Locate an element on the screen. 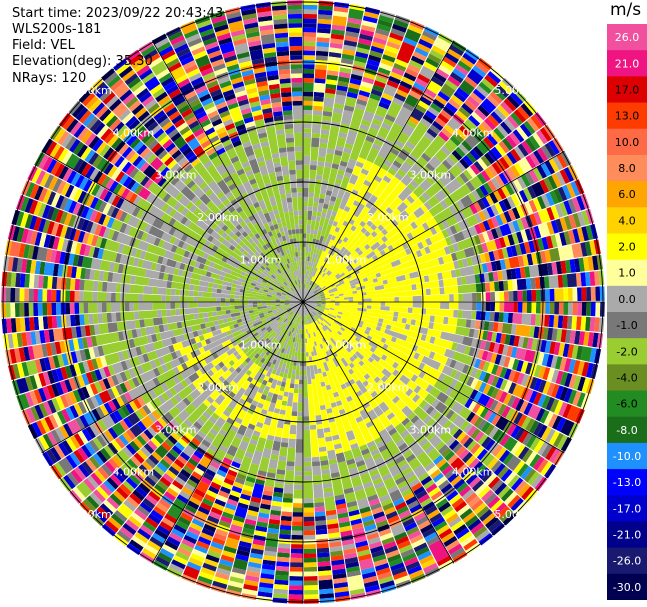  device-label: WLS200s-181 is located at coordinates (57, 29).